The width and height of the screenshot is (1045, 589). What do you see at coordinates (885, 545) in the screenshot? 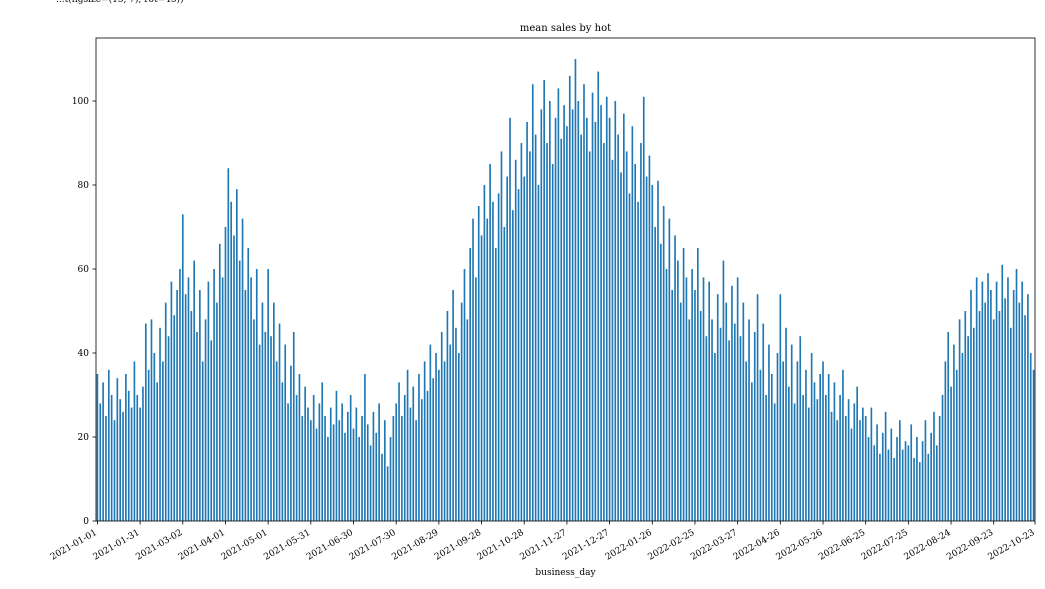
I see `x-tick-label: 2022-07-25` at bounding box center [885, 545].